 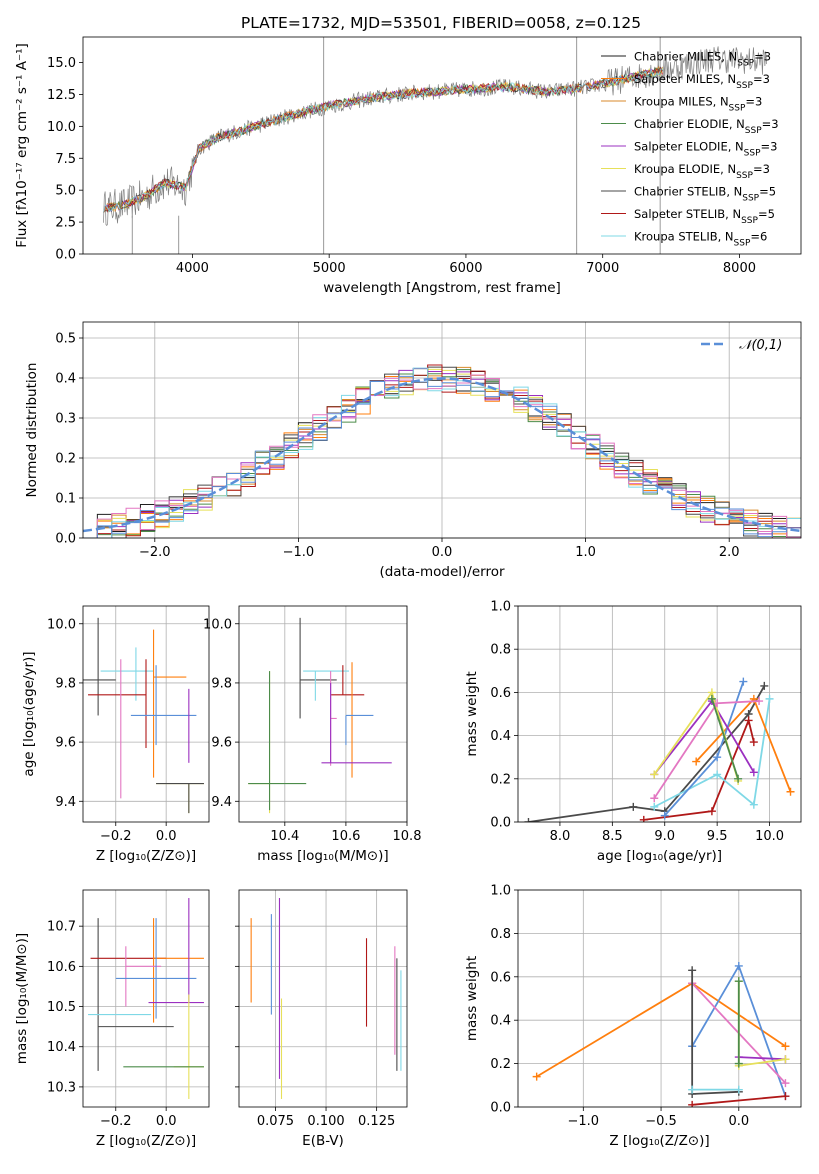 What do you see at coordinates (698, 104) in the screenshot?
I see `legend-entry: Kroupa MILES, NSSP=3` at bounding box center [698, 104].